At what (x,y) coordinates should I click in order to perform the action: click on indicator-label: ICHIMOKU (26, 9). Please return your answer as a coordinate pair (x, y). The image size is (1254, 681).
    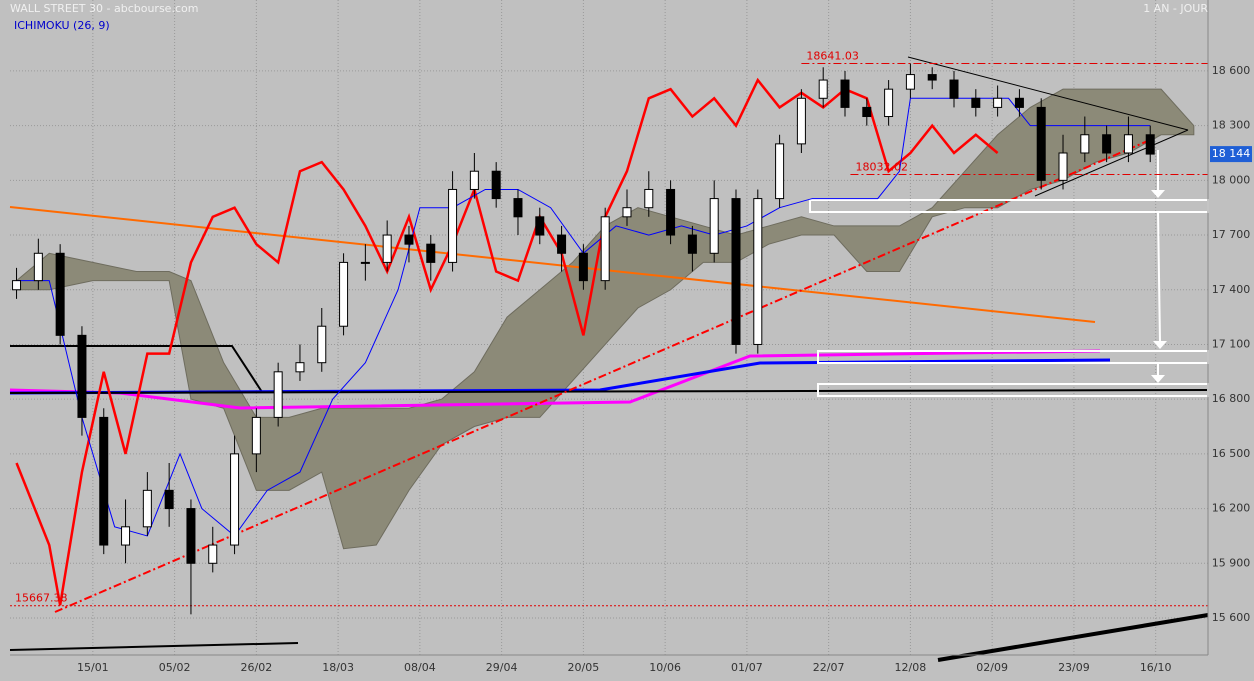
    Looking at the image, I should click on (62, 25).